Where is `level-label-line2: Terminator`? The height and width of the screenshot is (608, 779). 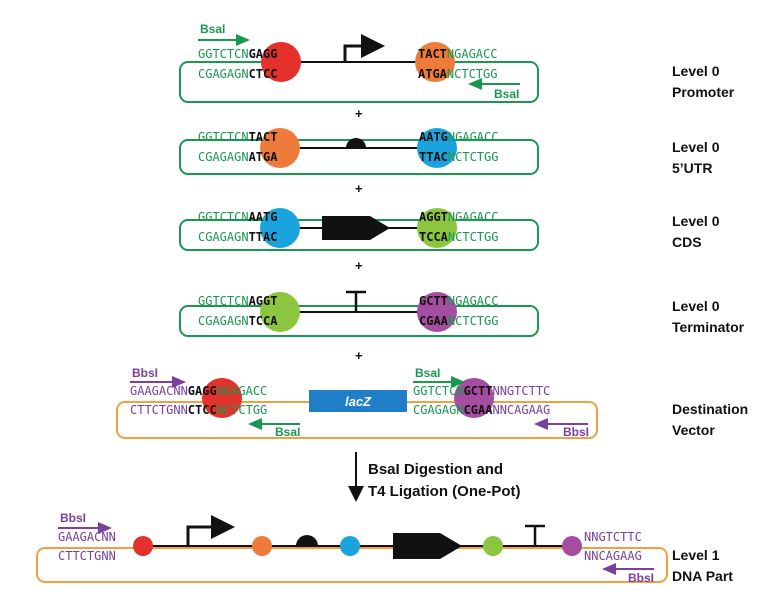 level-label-line2: Terminator is located at coordinates (708, 327).